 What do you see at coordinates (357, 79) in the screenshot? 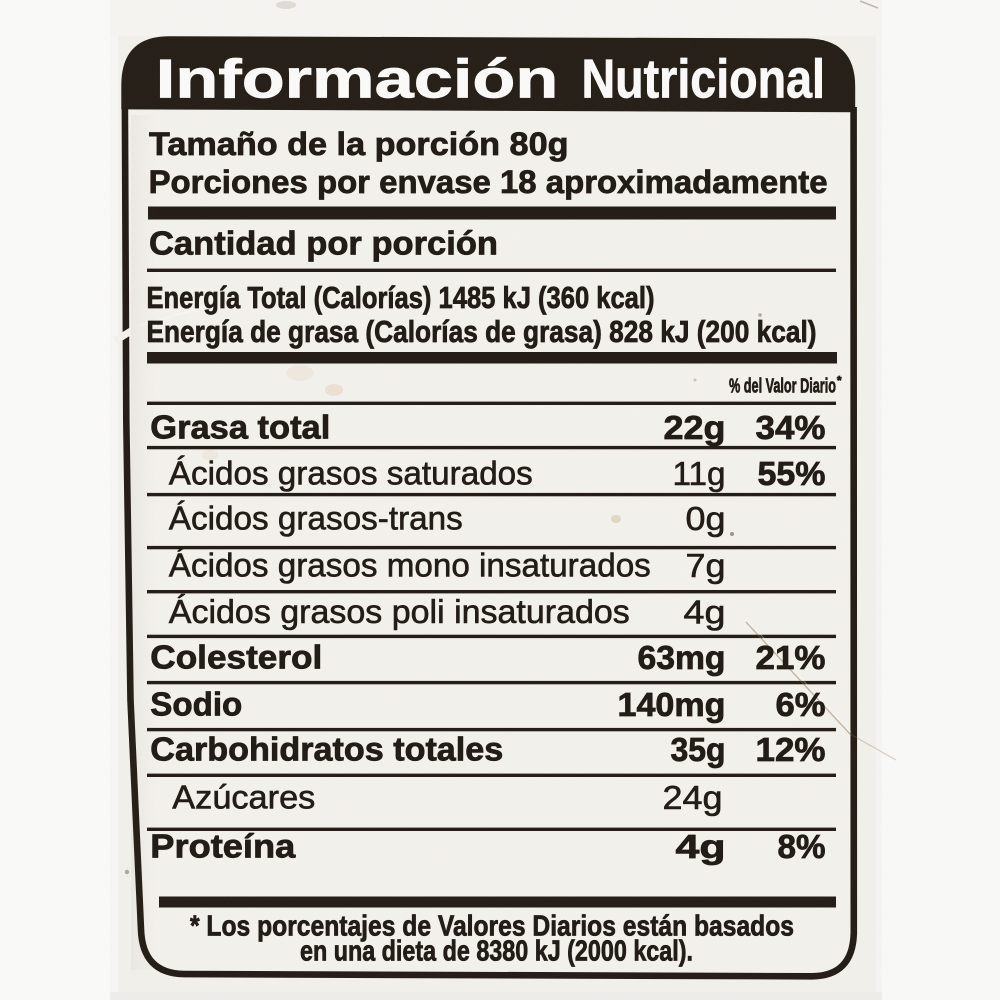
I see `svg-text: Información` at bounding box center [357, 79].